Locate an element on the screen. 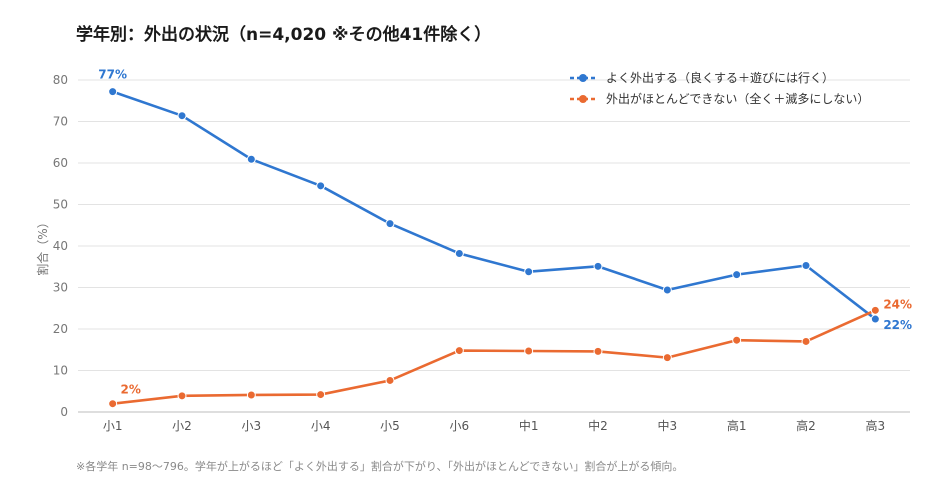 This screenshot has width=940, height=490. x-tick-label: 小2 is located at coordinates (182, 426).